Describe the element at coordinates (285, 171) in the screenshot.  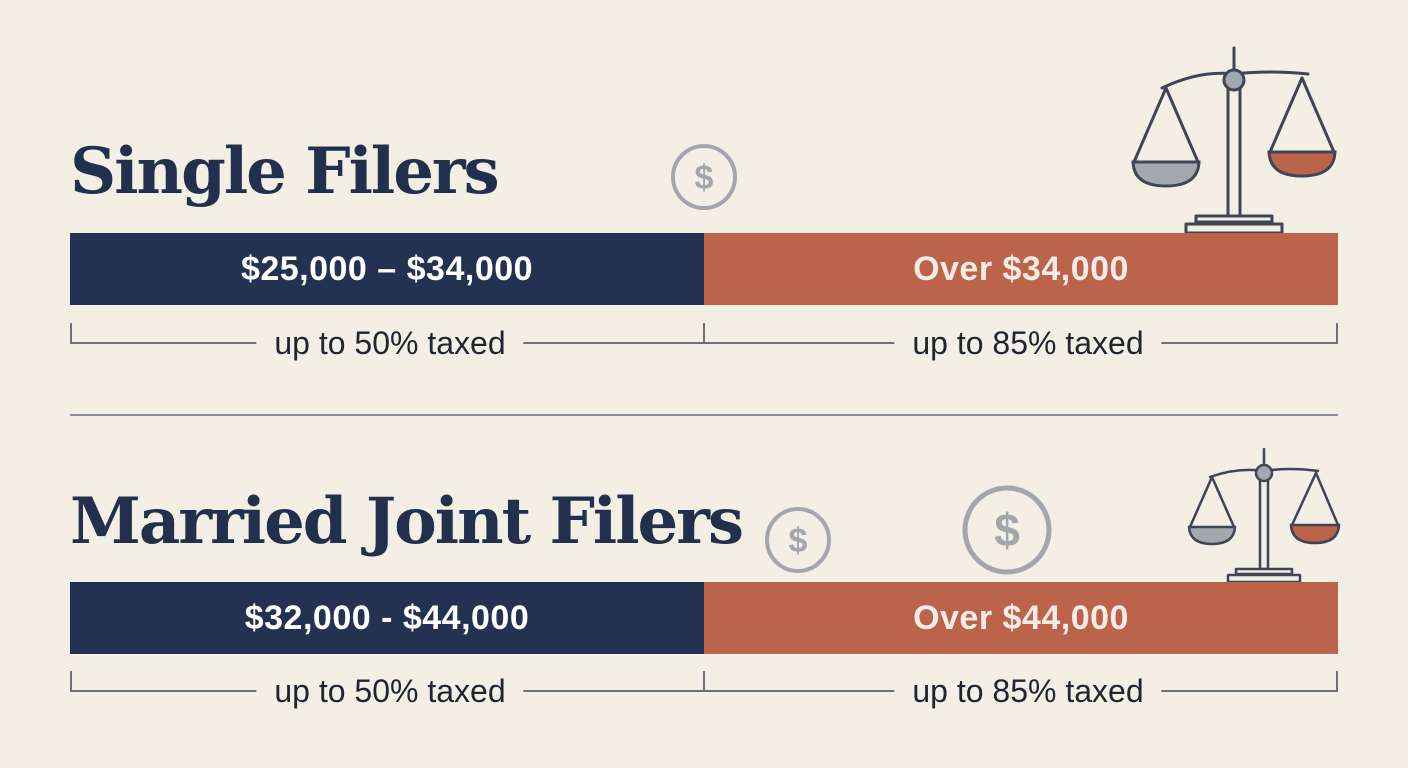
I see `section-title: Single Filers` at that location.